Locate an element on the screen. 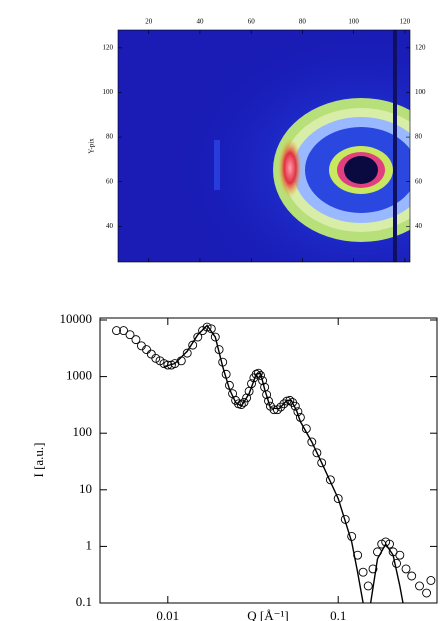 The width and height of the screenshot is (440, 621). y-tick-label: 40 is located at coordinates (110, 226).